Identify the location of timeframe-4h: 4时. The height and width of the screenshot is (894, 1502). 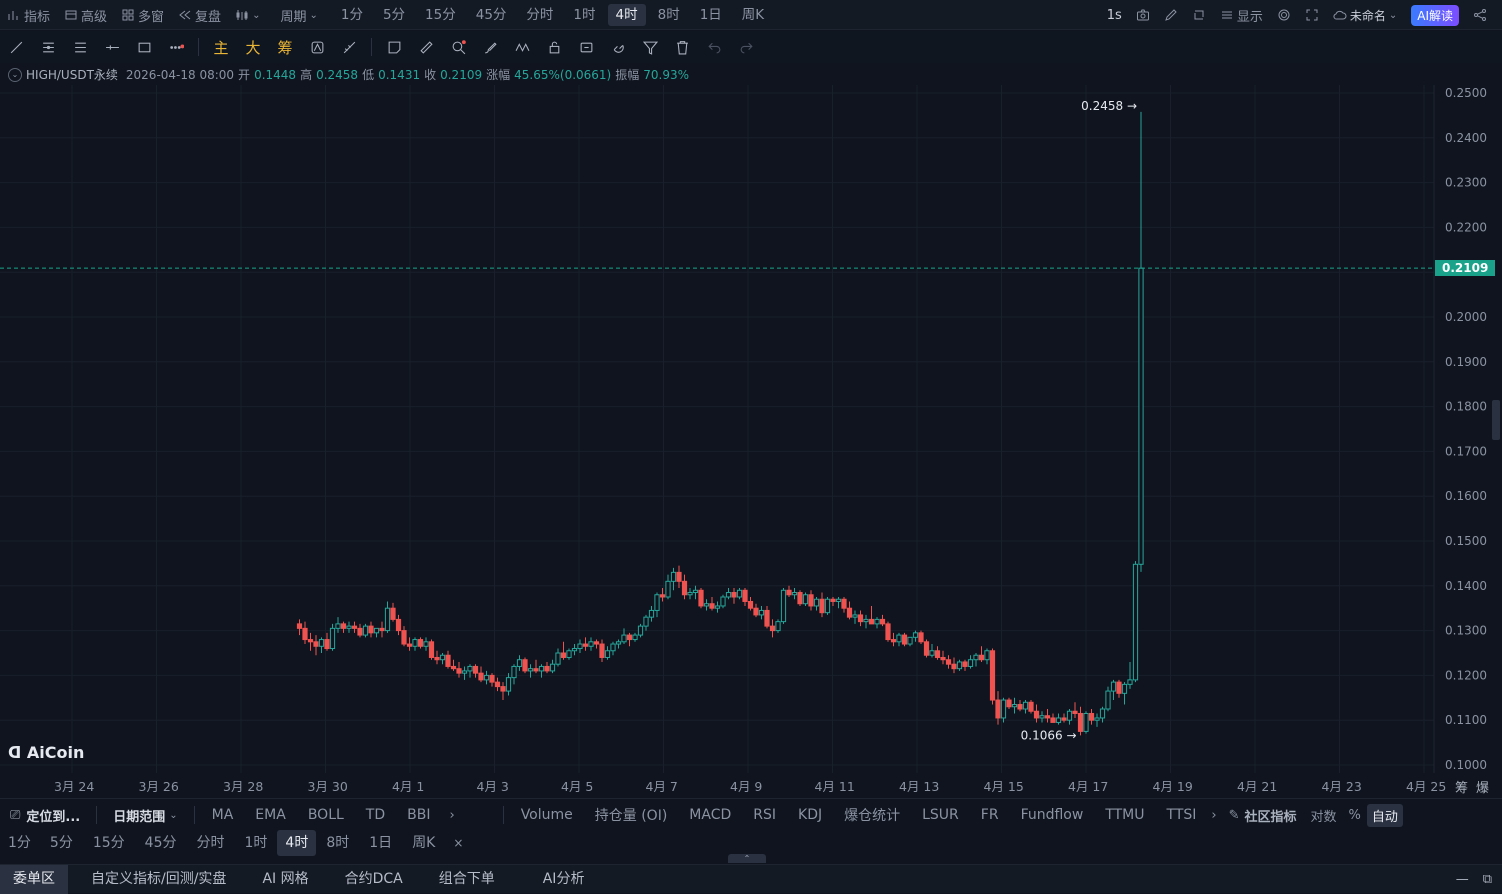
(626, 15).